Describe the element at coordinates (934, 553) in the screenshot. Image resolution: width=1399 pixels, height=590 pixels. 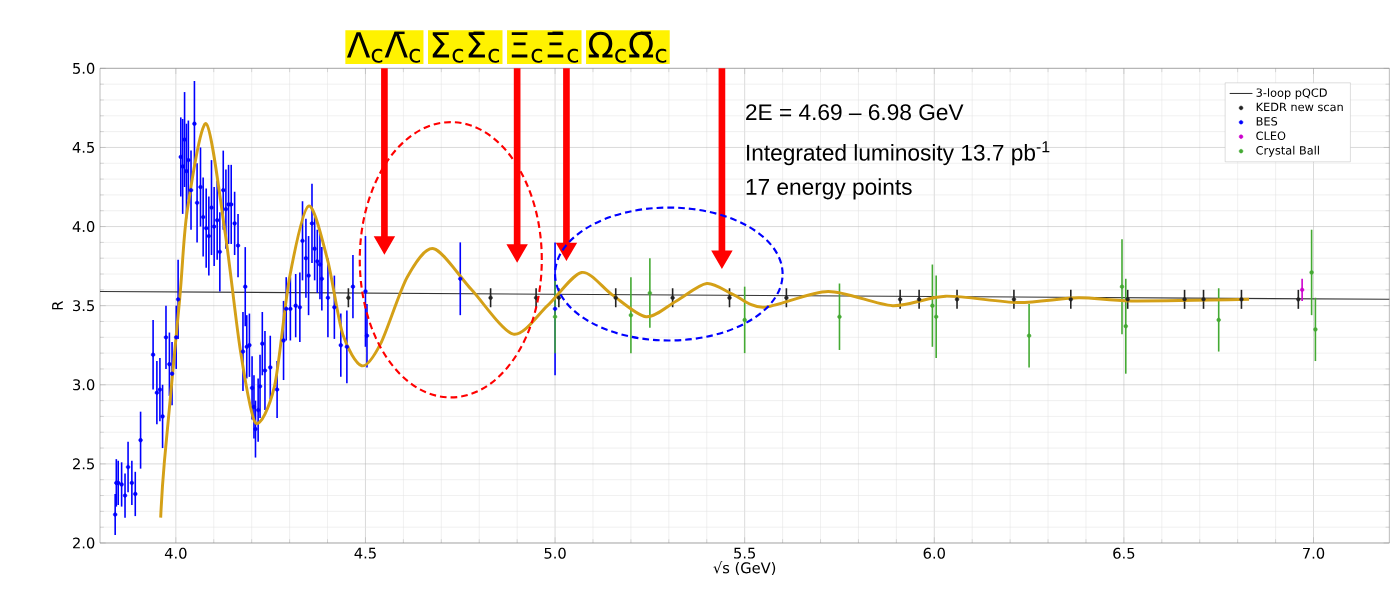
I see `x-tick-label: 6.0` at that location.